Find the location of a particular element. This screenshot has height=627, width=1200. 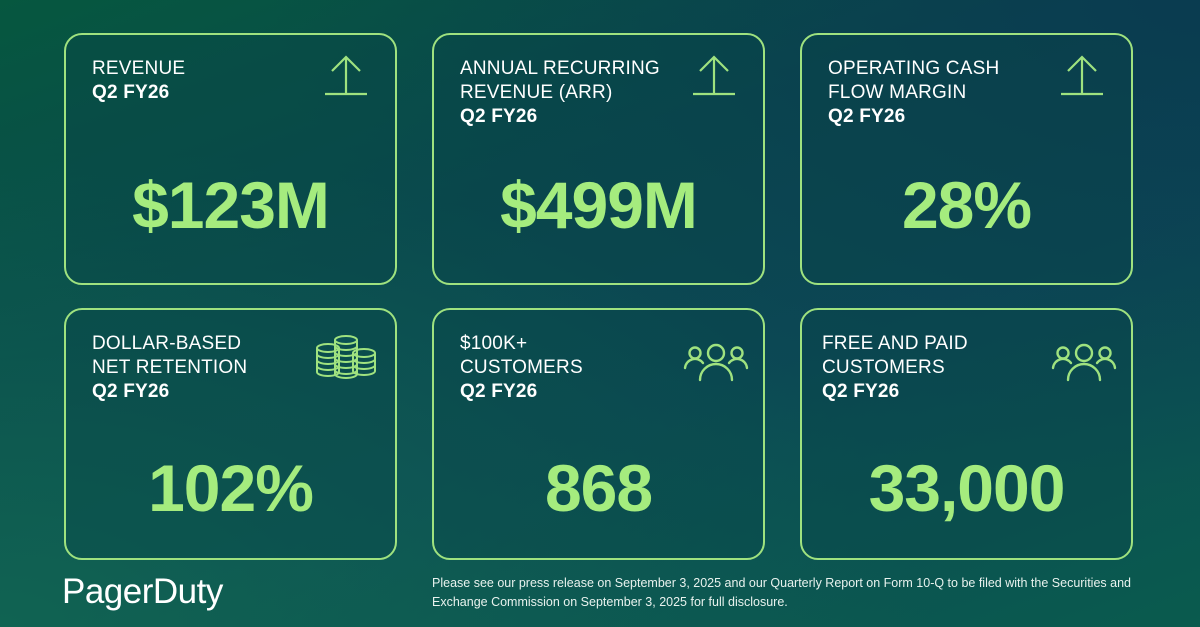

card-value: $123M is located at coordinates (231, 205).